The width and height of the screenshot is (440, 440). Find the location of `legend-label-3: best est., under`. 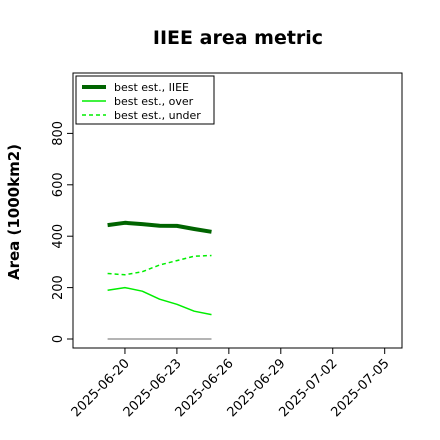

legend-label-3: best est., under is located at coordinates (157, 115).